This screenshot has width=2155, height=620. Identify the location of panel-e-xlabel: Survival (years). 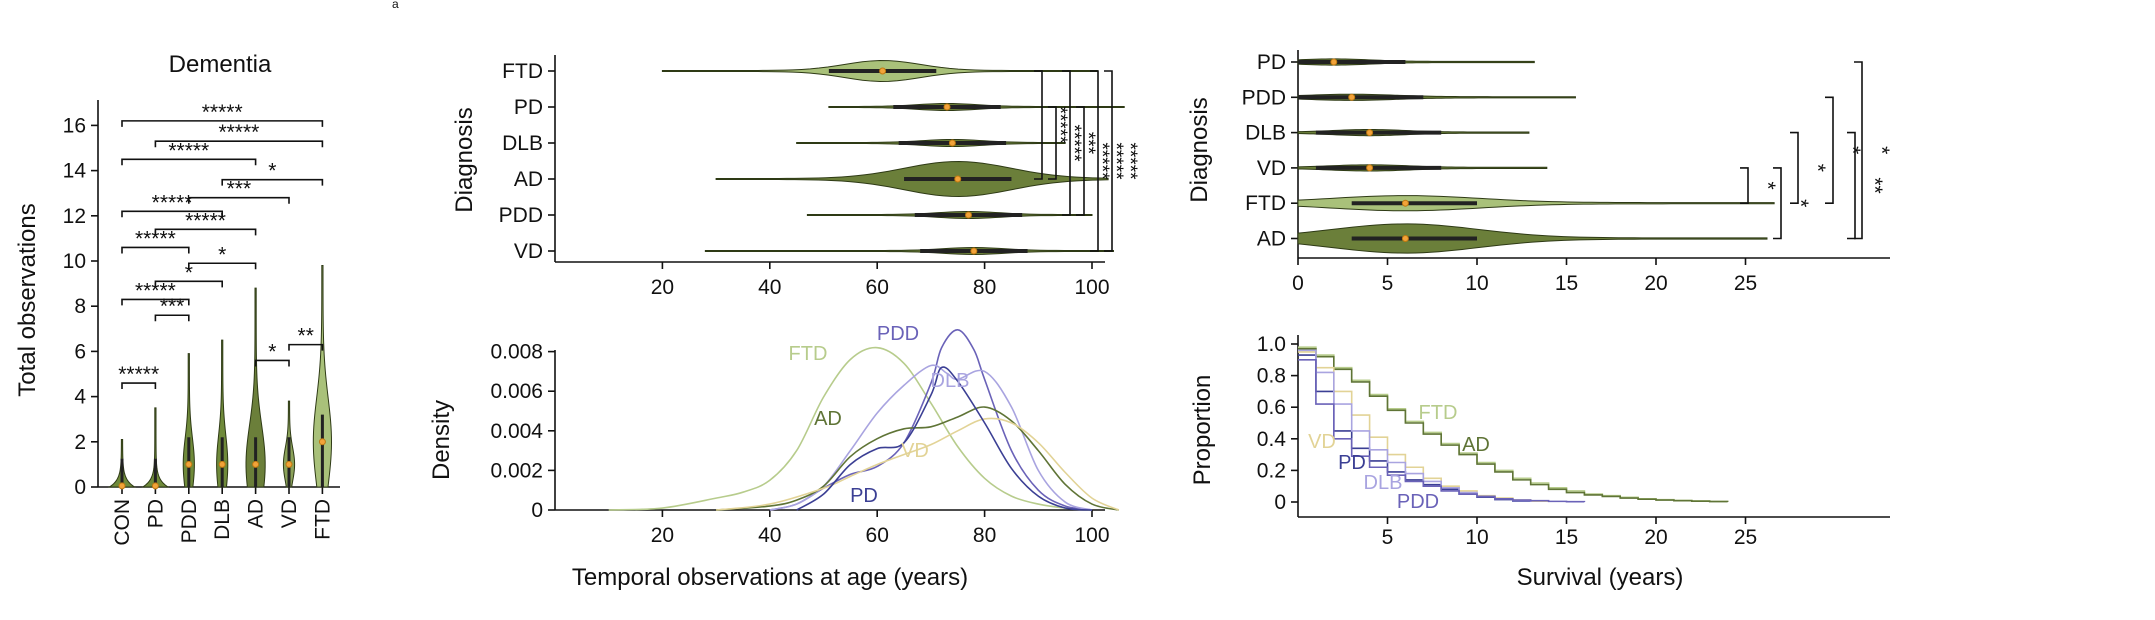
(1600, 577).